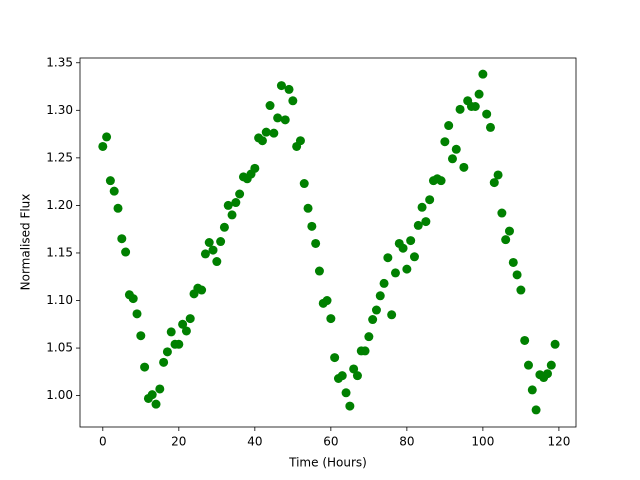 The image size is (640, 480). Describe the element at coordinates (59, 252) in the screenshot. I see `y-tick-label: 1.15` at that location.